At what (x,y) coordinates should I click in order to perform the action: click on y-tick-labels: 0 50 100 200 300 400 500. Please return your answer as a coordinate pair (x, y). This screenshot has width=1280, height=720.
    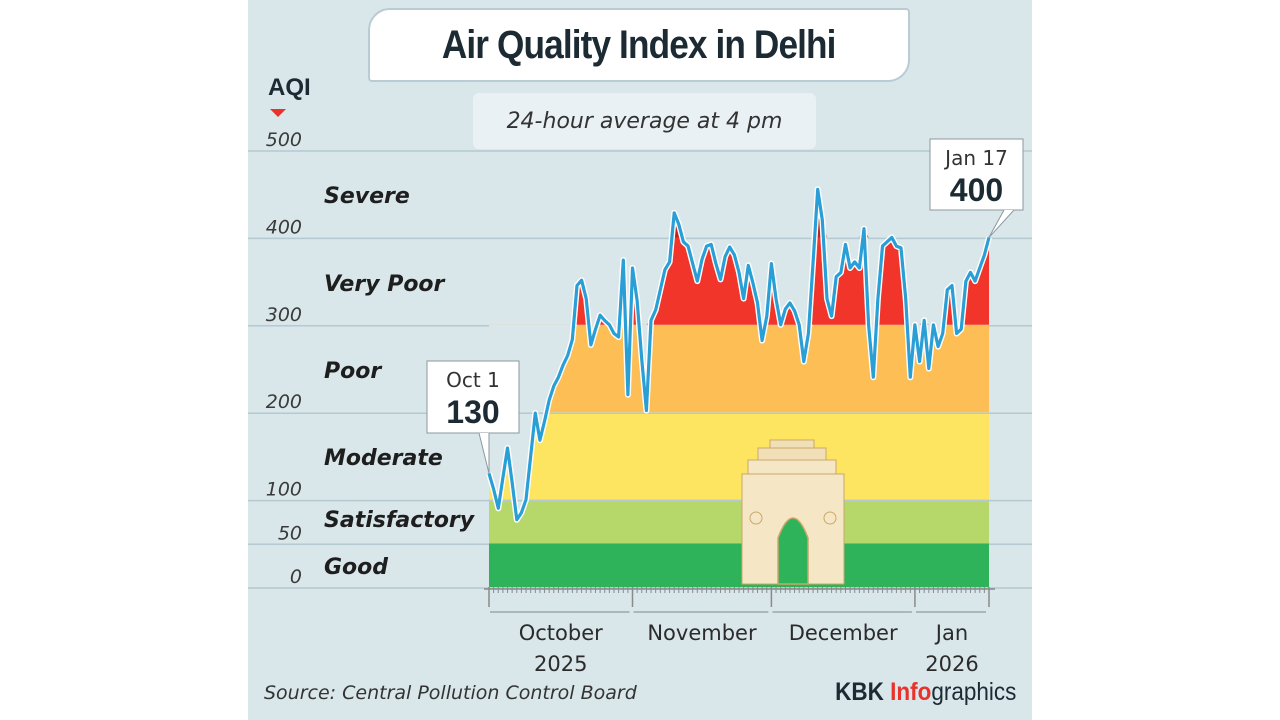
    Looking at the image, I should click on (284, 358).